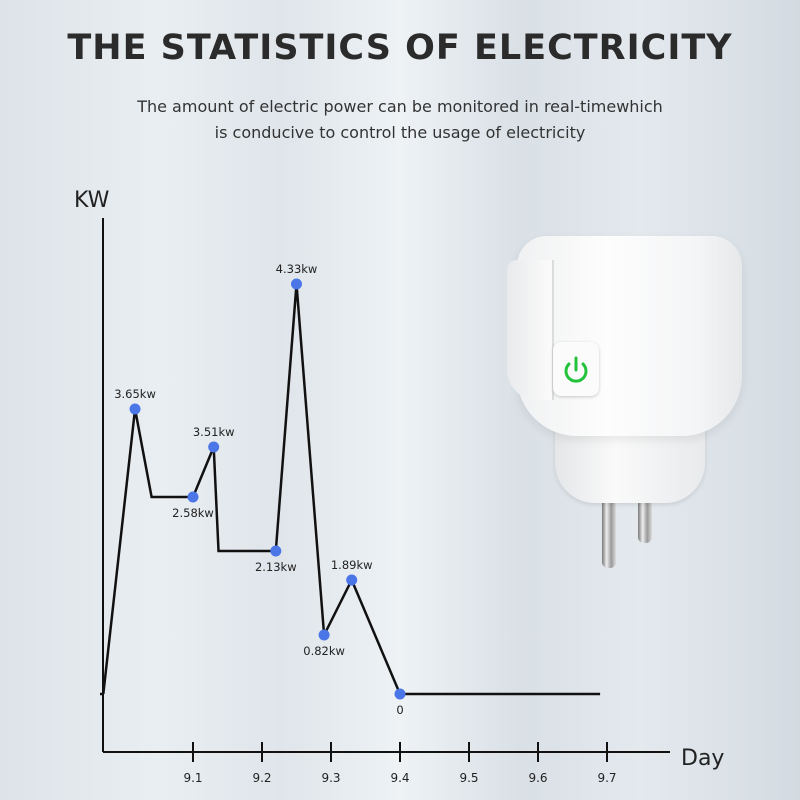 Image resolution: width=800 pixels, height=800 pixels. What do you see at coordinates (702, 758) in the screenshot?
I see `x-axis-label: Day` at bounding box center [702, 758].